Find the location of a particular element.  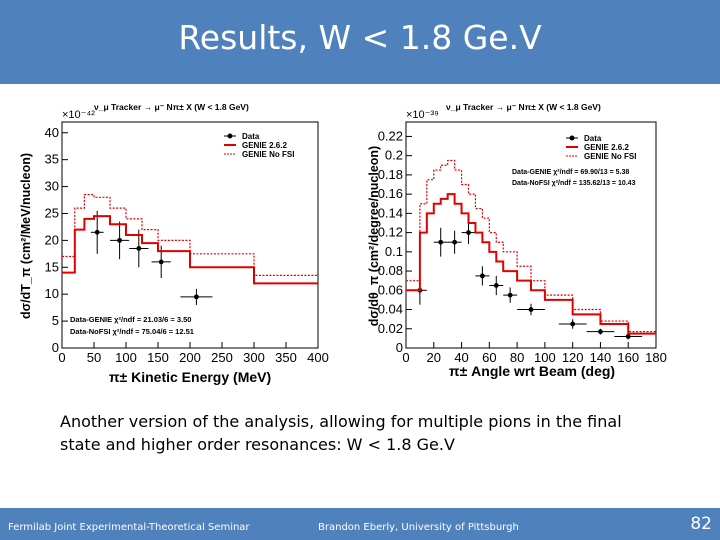

footer-author: Brandon Eberly, University of Pittsburgh is located at coordinates (418, 527).